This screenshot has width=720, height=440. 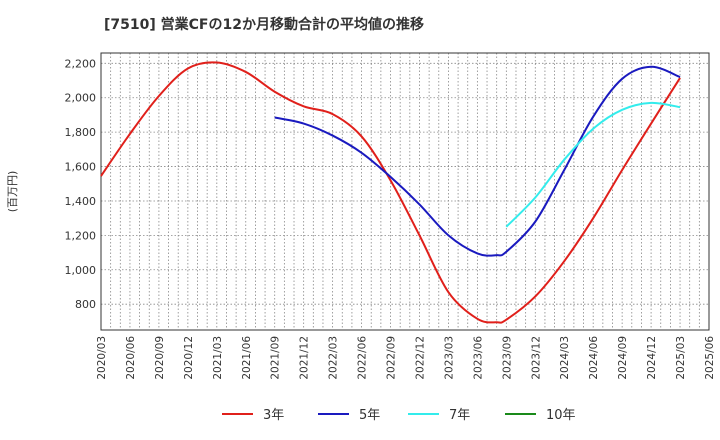 I want to click on x-tick-label: 2021/12, so click(x=305, y=358).